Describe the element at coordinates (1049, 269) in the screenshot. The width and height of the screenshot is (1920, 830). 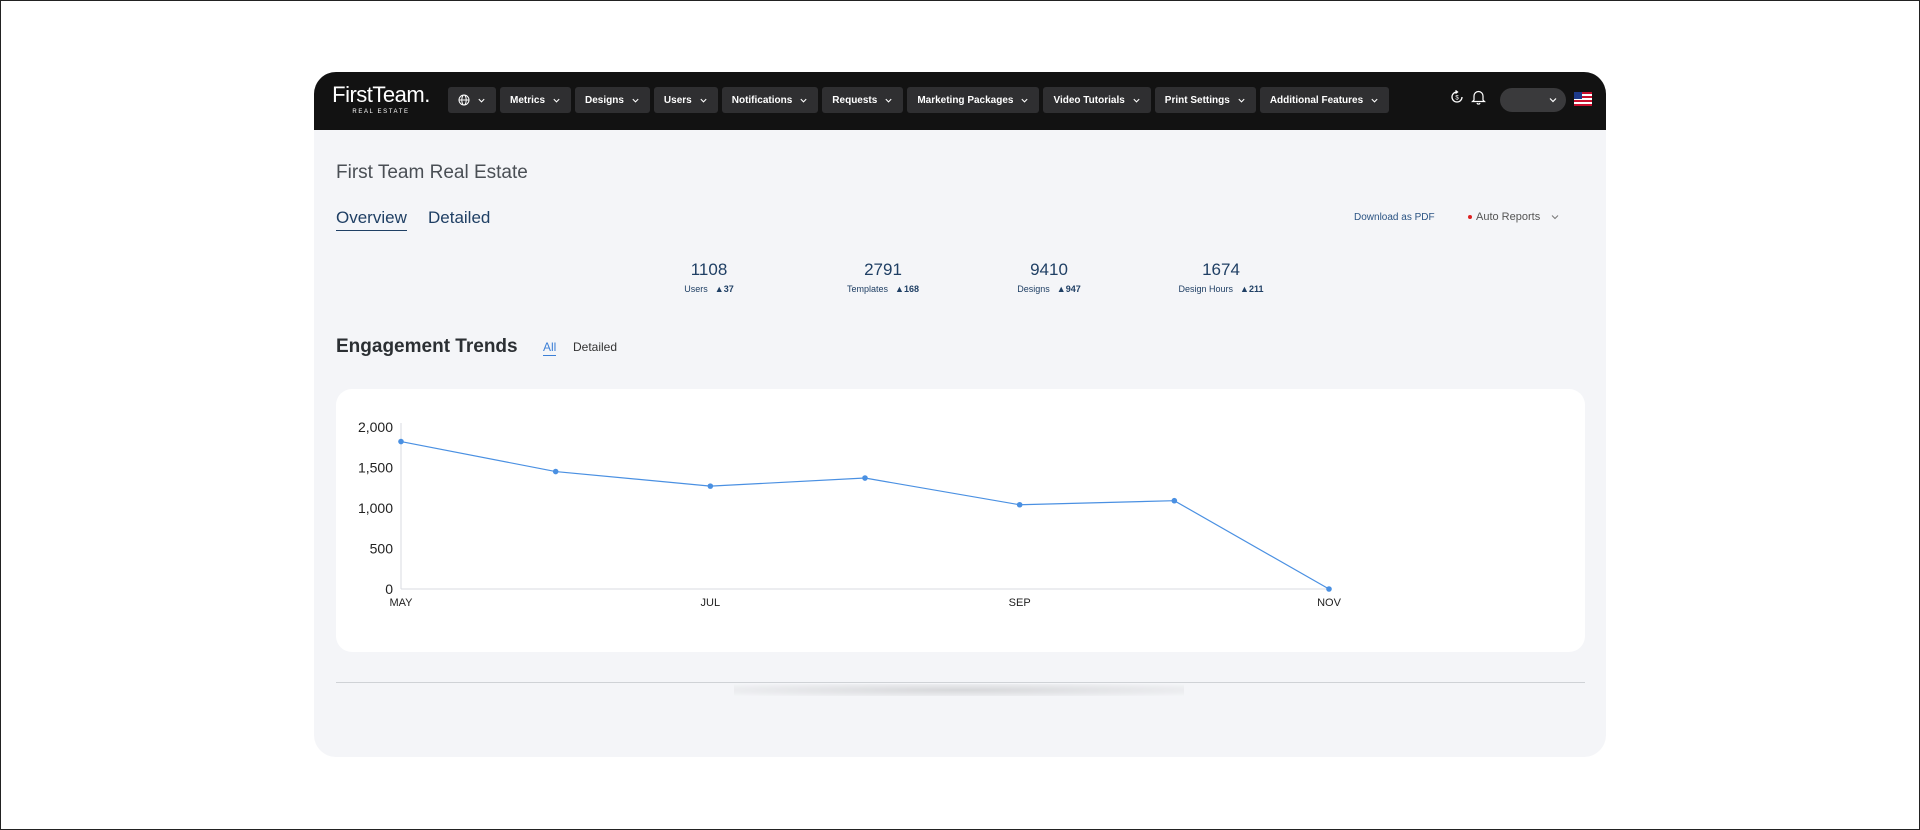
I see `stat-designs-value: 9410` at that location.